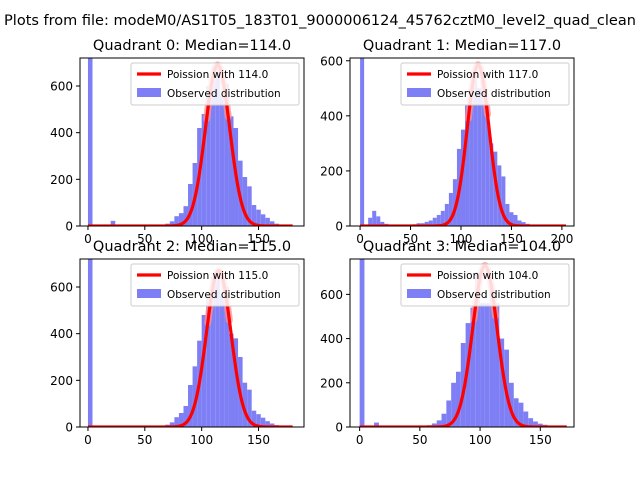 The width and height of the screenshot is (640, 480). I want to click on x-tick-label: 150, so click(540, 440).